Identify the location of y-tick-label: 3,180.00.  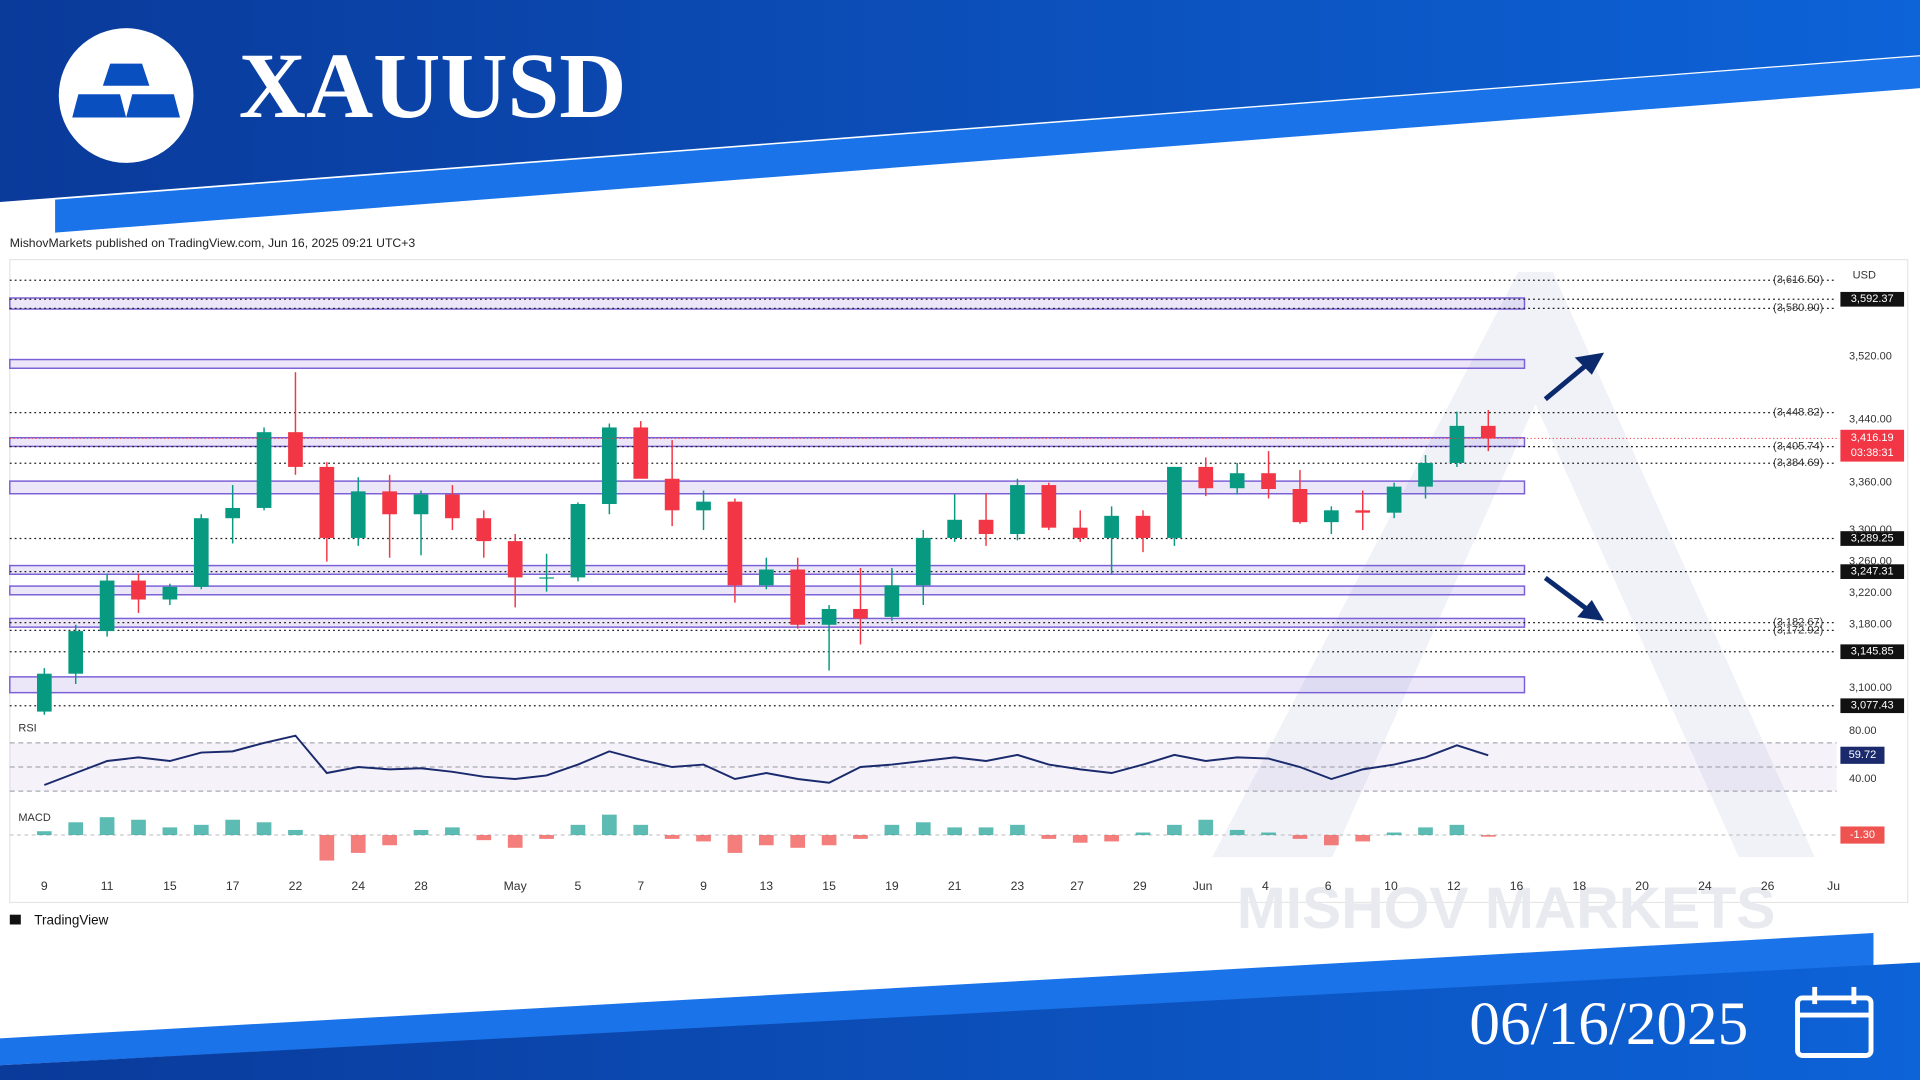
(1870, 625).